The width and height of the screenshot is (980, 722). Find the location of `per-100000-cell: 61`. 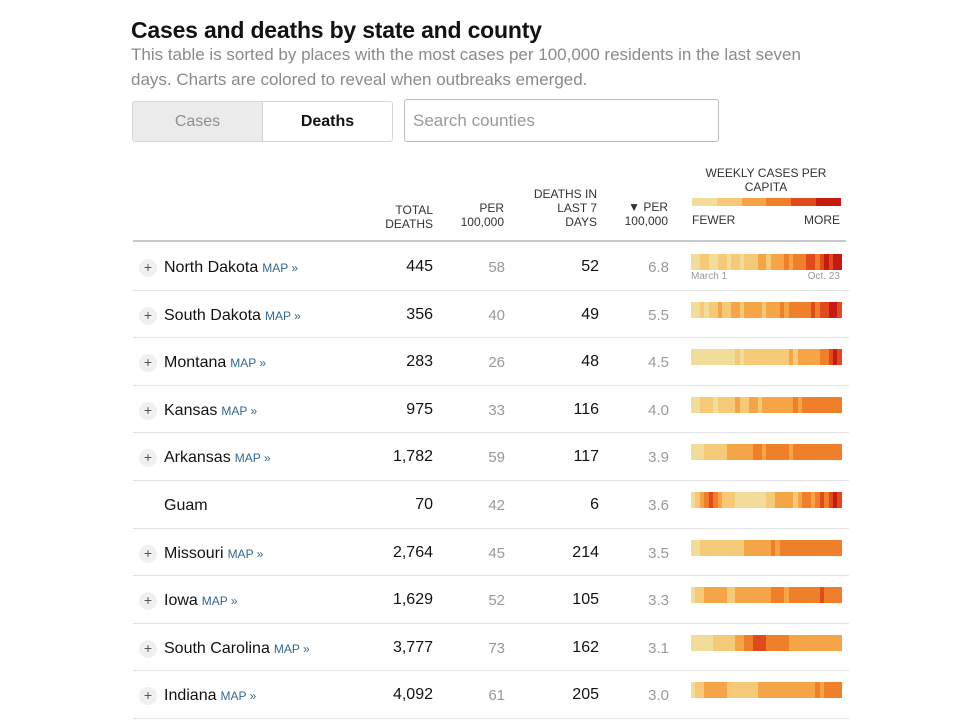

per-100000-cell: 61 is located at coordinates (496, 696).